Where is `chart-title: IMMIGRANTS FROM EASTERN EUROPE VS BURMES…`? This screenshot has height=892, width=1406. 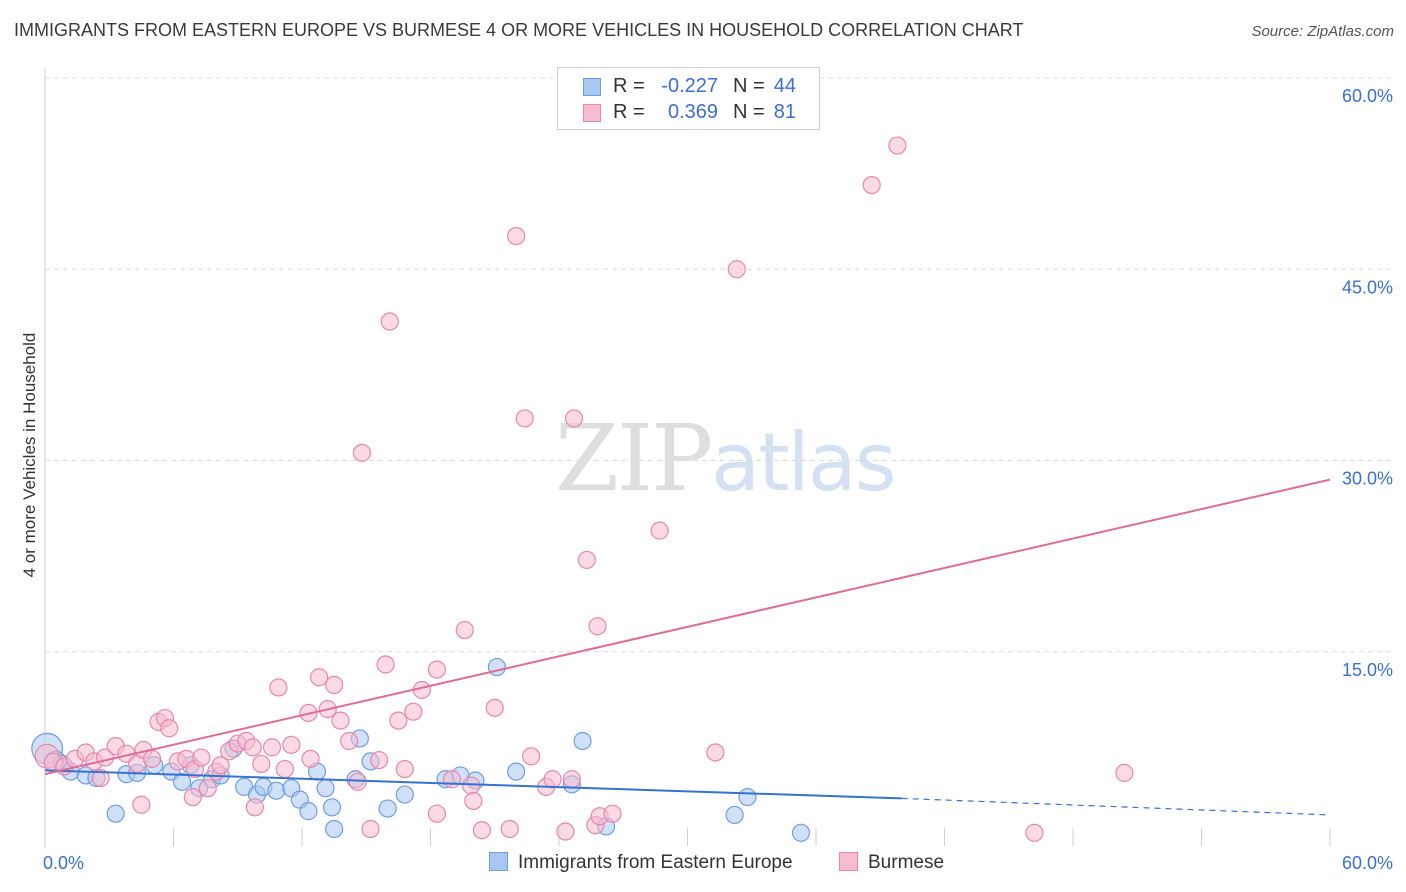 chart-title: IMMIGRANTS FROM EASTERN EUROPE VS BURMES… is located at coordinates (519, 30).